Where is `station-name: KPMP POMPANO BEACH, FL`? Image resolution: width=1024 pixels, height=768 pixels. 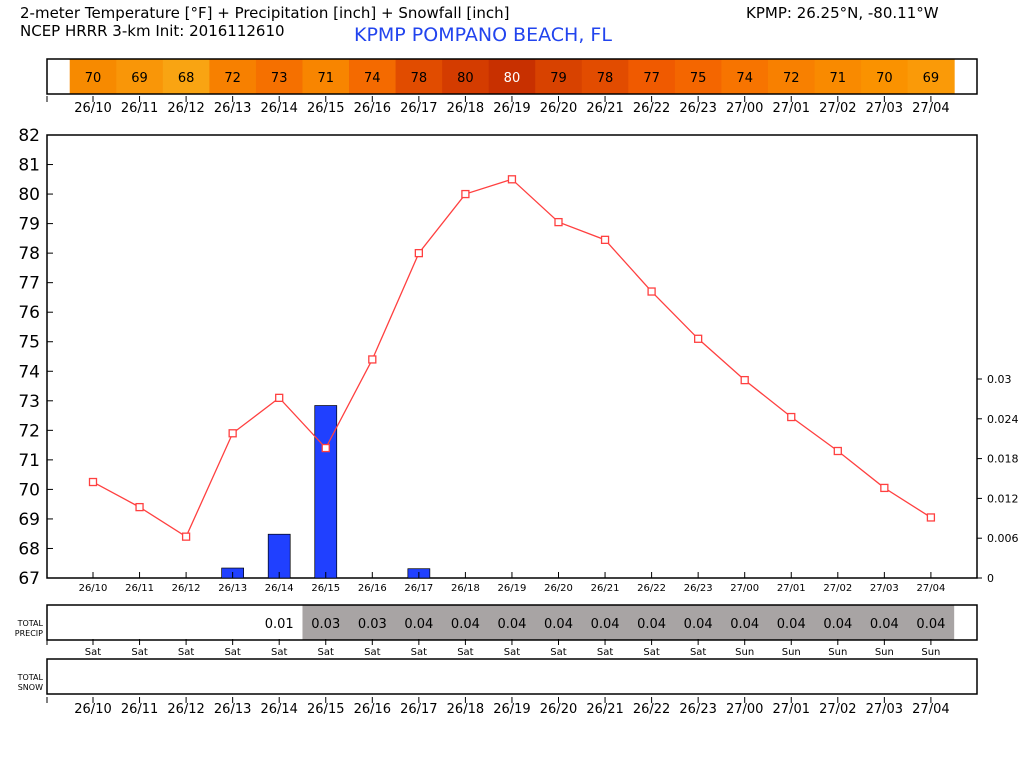
station-name: KPMP POMPANO BEACH, FL is located at coordinates (483, 35).